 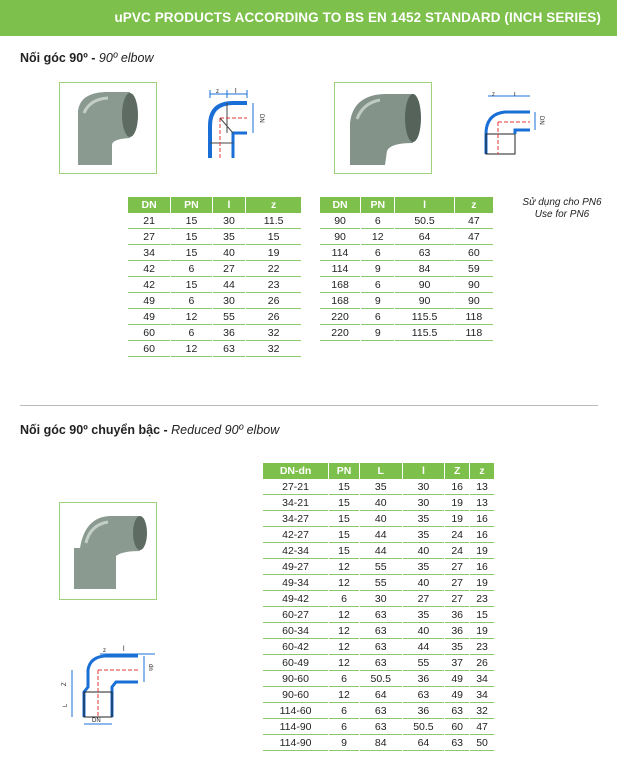 I want to click on table-cell: 32, so click(x=482, y=711).